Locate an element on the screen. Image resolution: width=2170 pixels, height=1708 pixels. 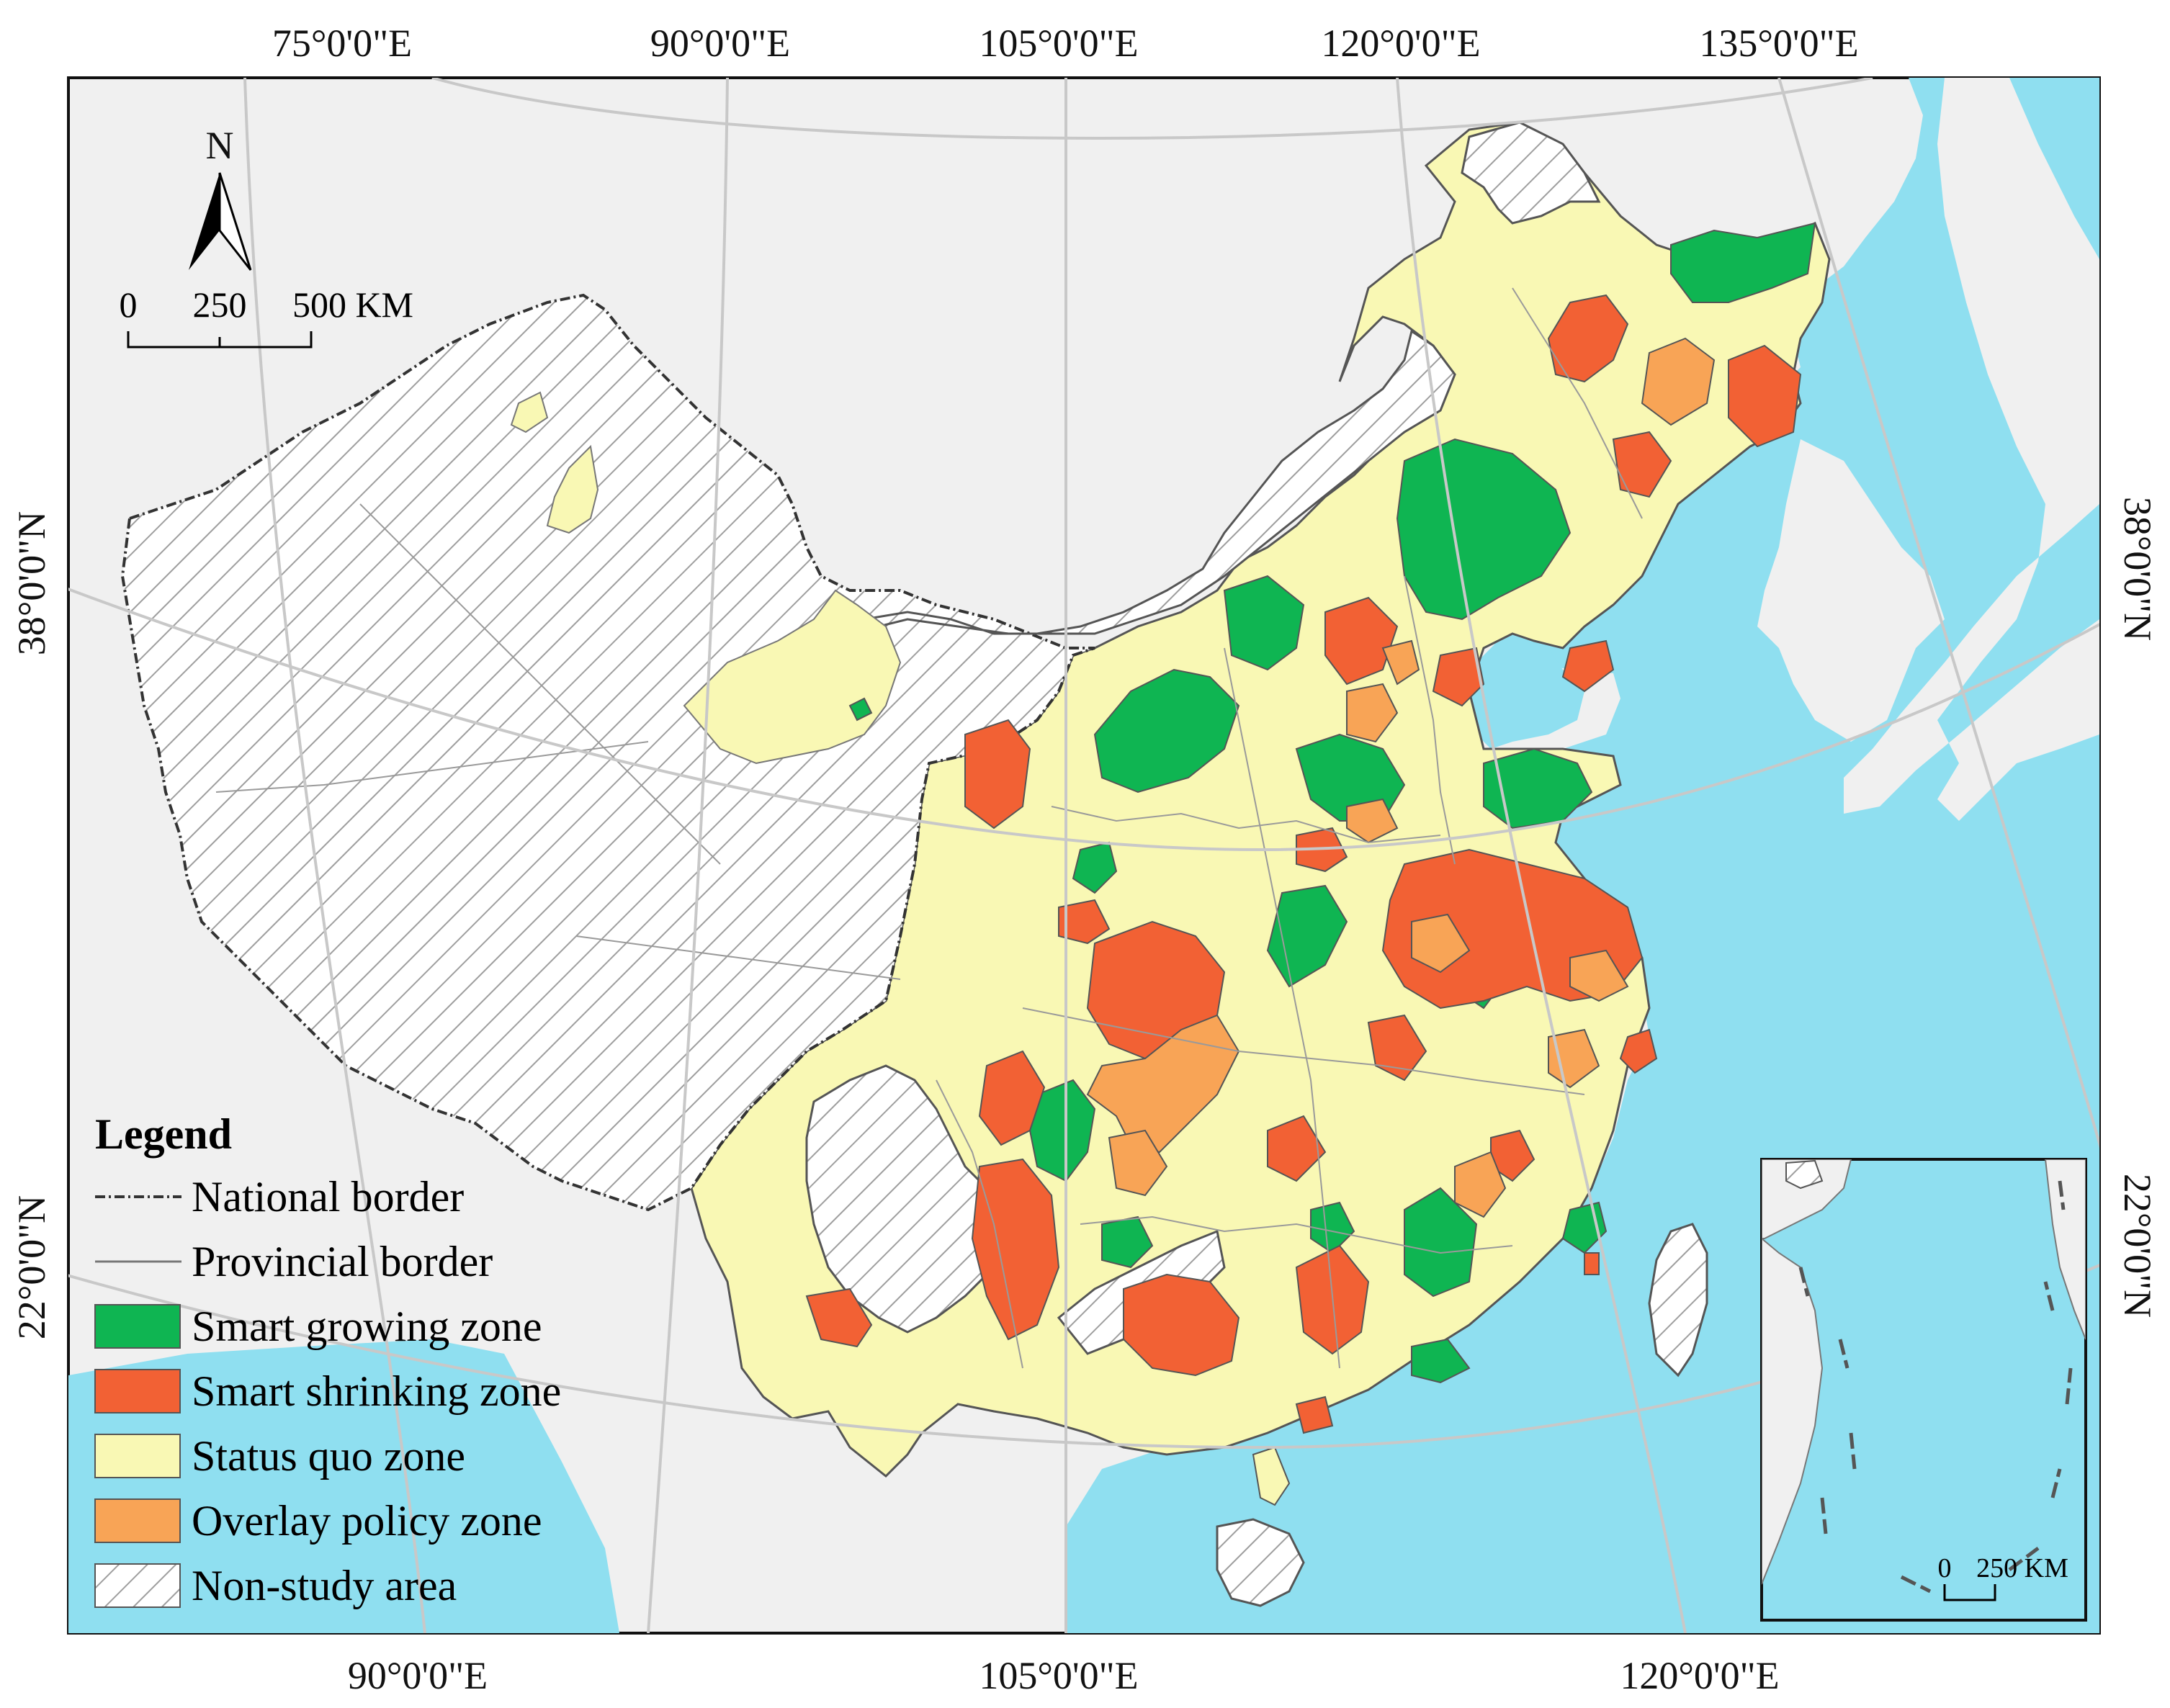
tick-top-0: 75°0'0"E is located at coordinates (342, 43).